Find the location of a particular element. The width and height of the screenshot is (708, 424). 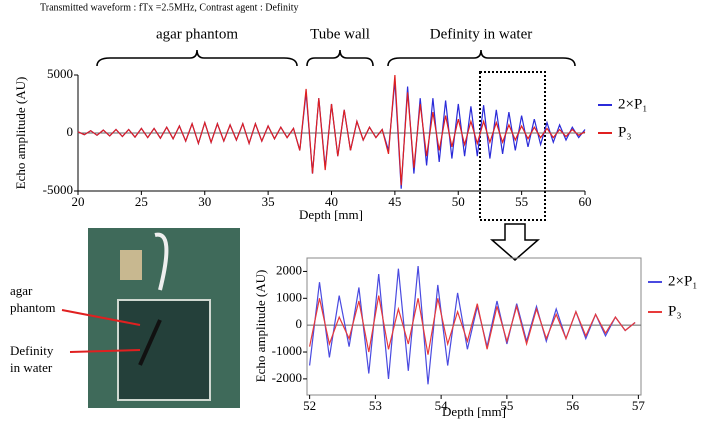

cable is located at coordinates (161, 261).